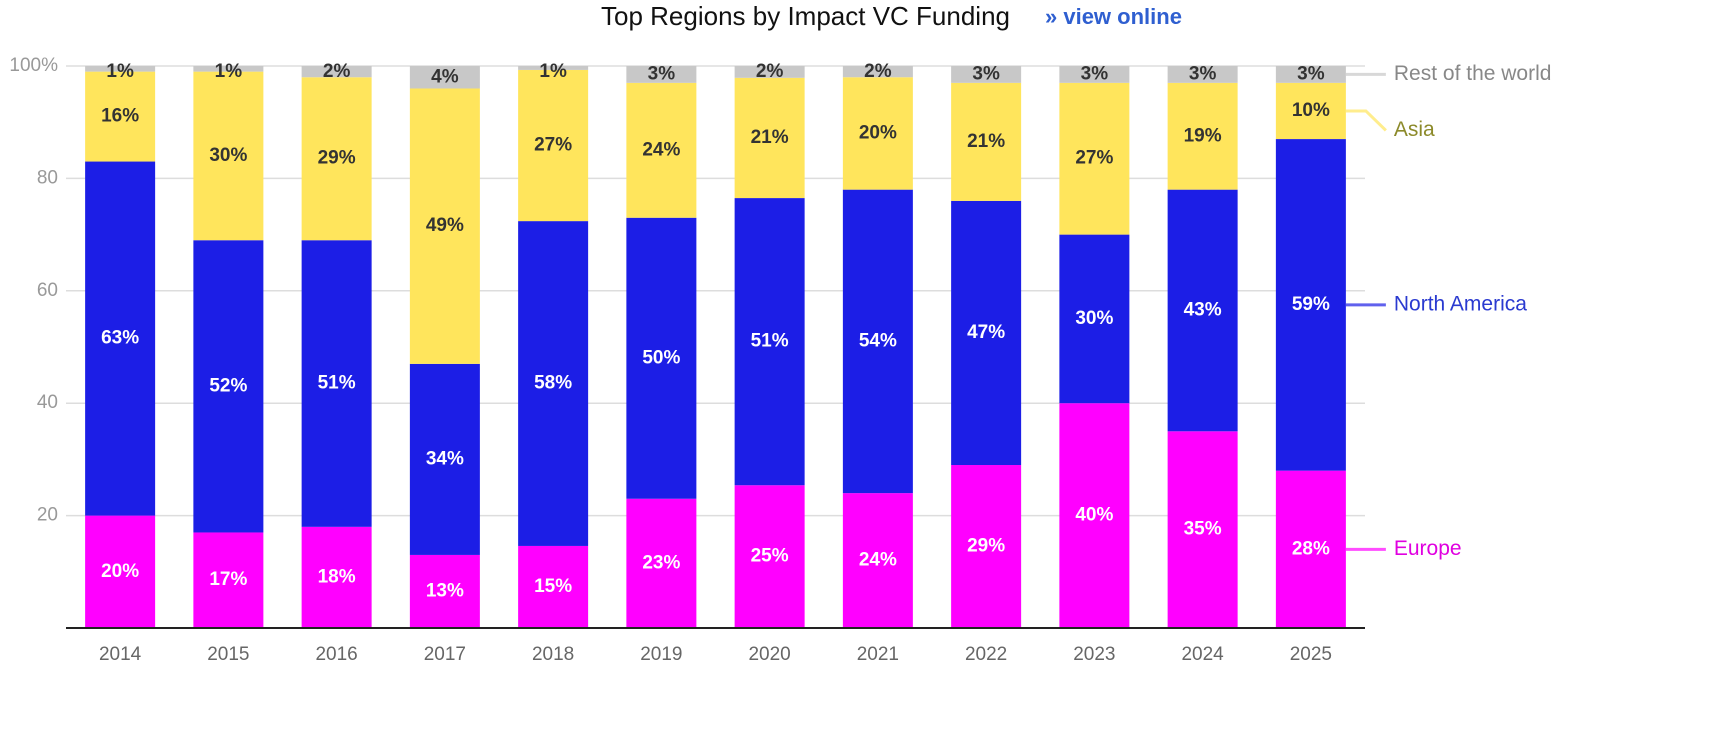 The height and width of the screenshot is (741, 1718). I want to click on data-label: 35%, so click(1203, 529).